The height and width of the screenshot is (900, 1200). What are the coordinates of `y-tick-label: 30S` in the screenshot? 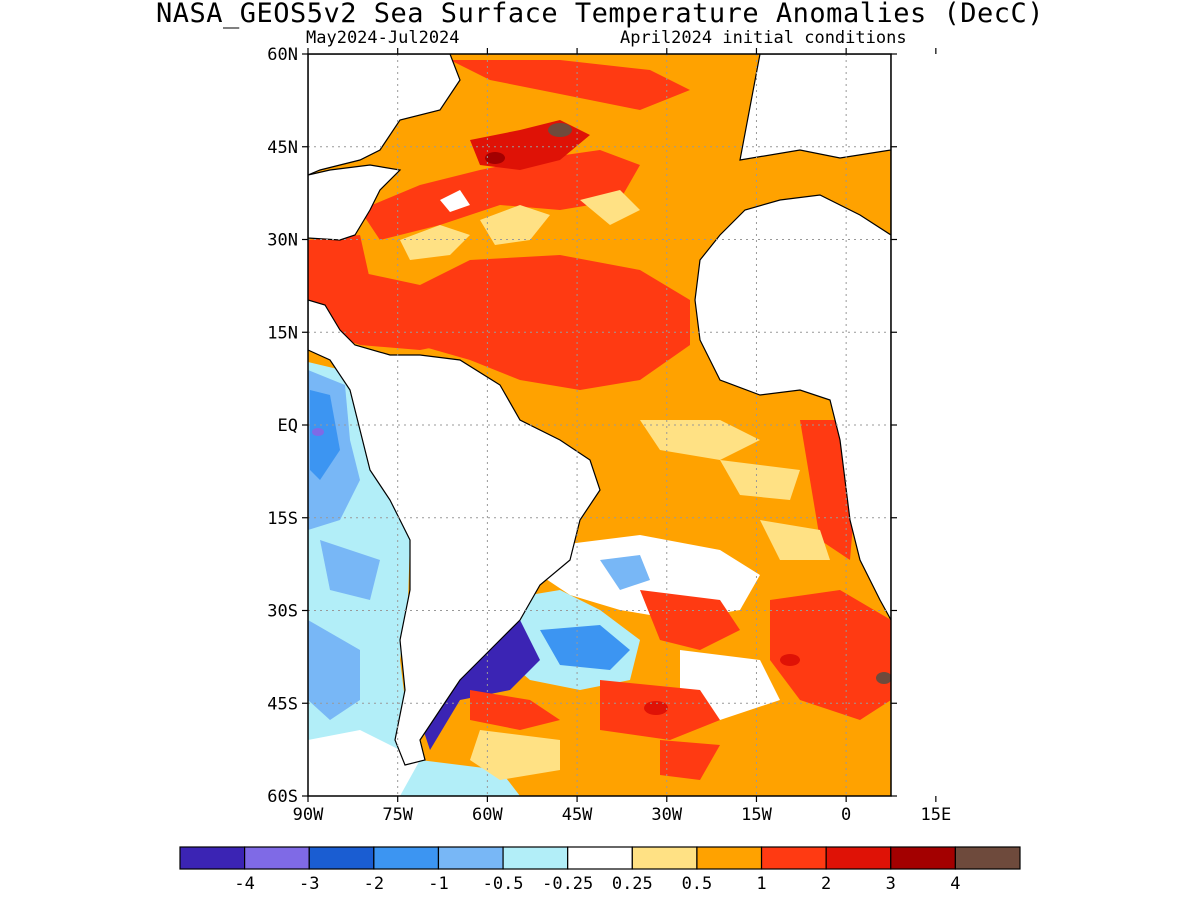 It's located at (282, 612).